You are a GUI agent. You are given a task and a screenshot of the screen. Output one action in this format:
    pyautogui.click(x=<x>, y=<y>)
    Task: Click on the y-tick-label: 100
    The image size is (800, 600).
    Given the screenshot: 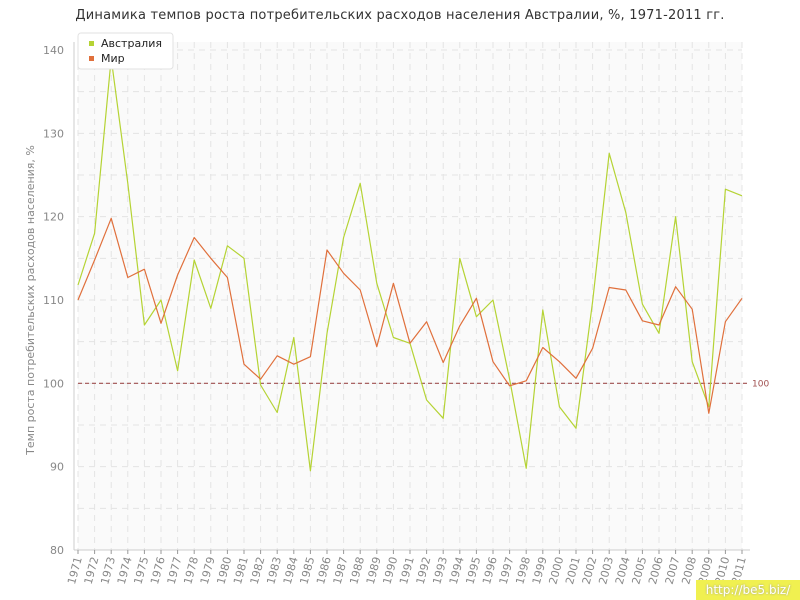 What is the action you would take?
    pyautogui.click(x=53, y=383)
    